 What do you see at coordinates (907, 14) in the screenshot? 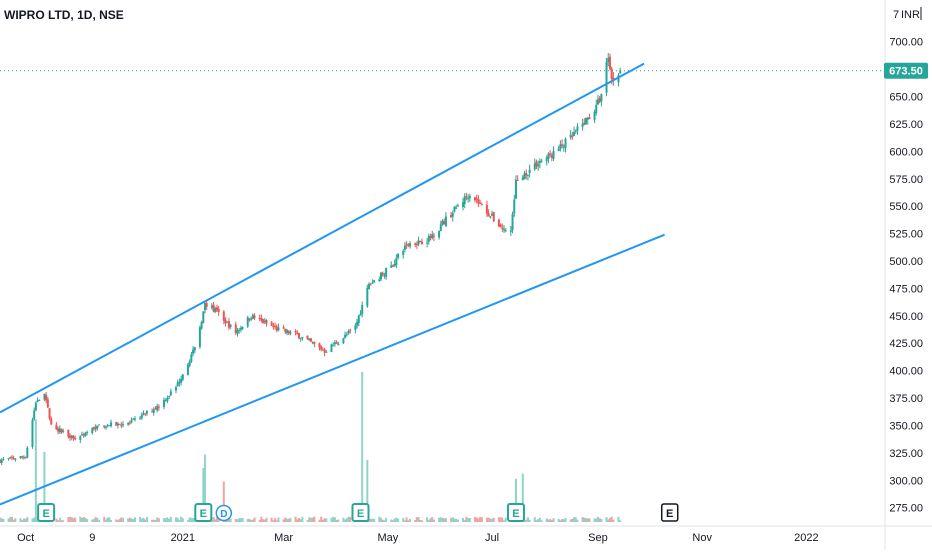
I see `currency-indicator: 7 INR` at bounding box center [907, 14].